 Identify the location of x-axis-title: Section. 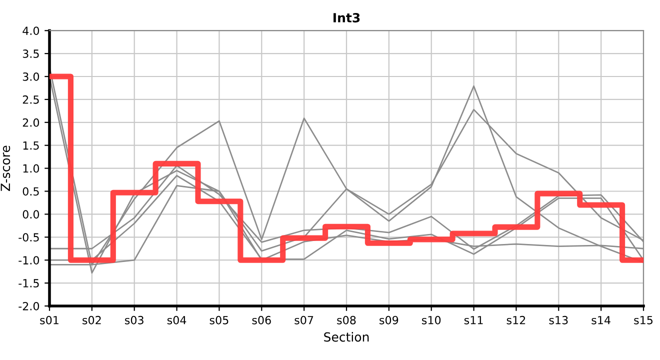
(346, 337).